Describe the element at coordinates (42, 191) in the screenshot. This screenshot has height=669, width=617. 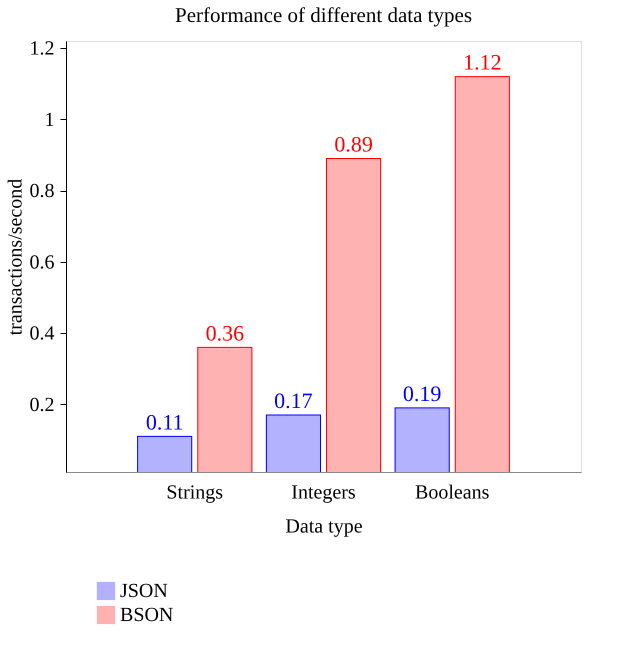
I see `y-tick-label: 0.8` at that location.